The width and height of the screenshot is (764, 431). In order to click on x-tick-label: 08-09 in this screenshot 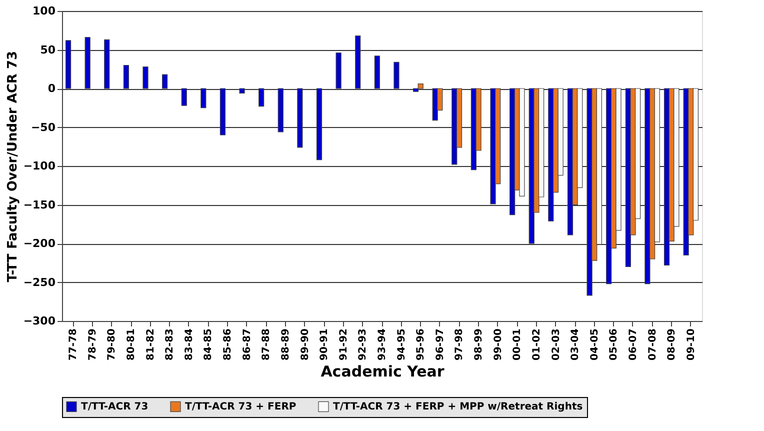, I will do `click(672, 344)`.